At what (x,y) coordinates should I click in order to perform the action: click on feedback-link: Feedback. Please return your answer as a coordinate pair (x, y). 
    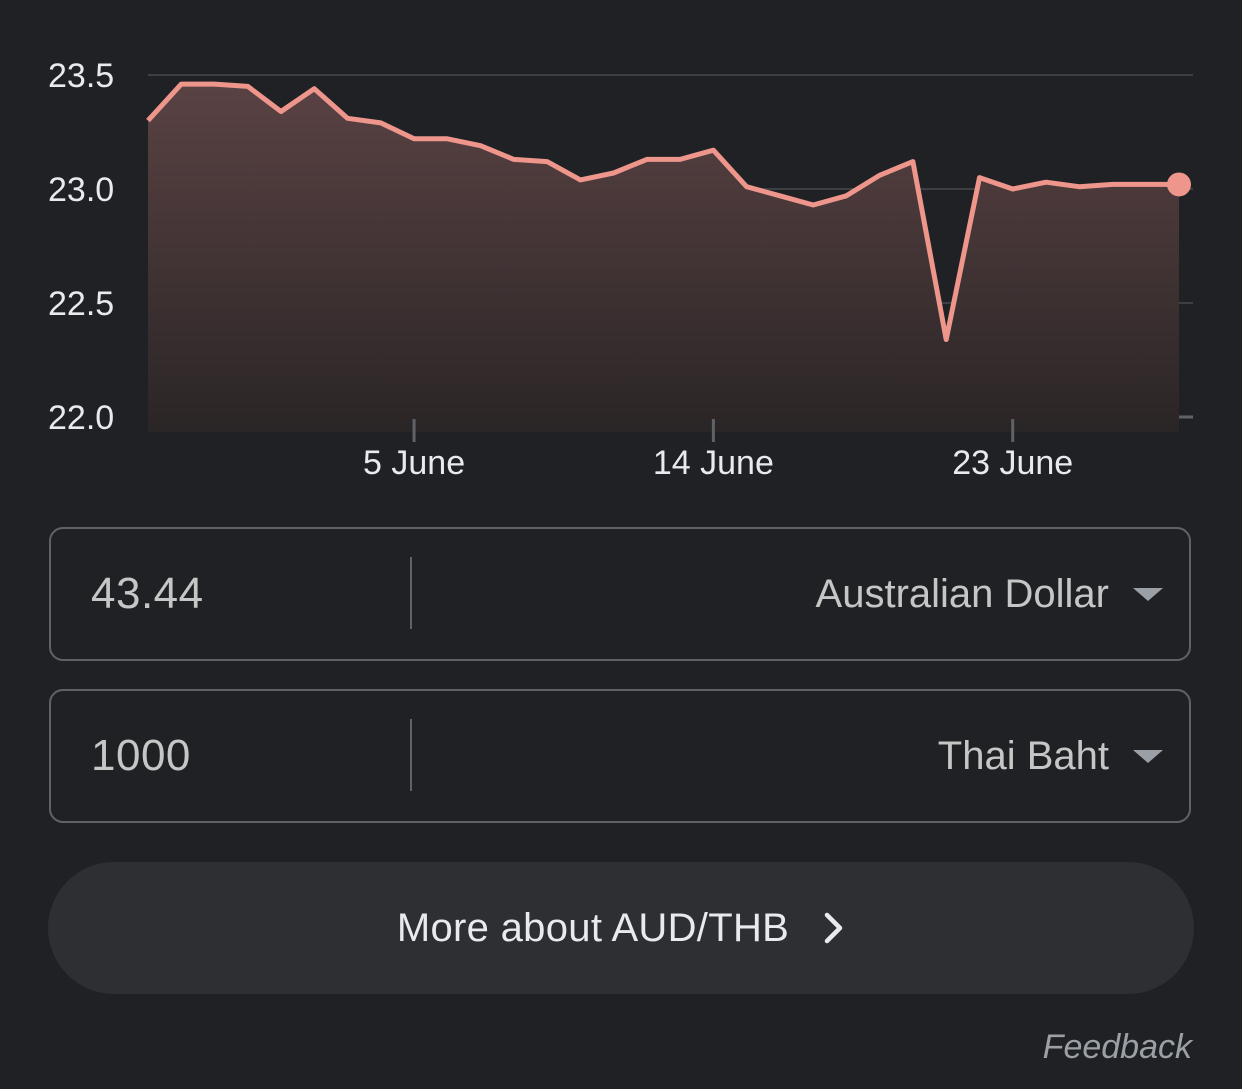
    Looking at the image, I should click on (1117, 1047).